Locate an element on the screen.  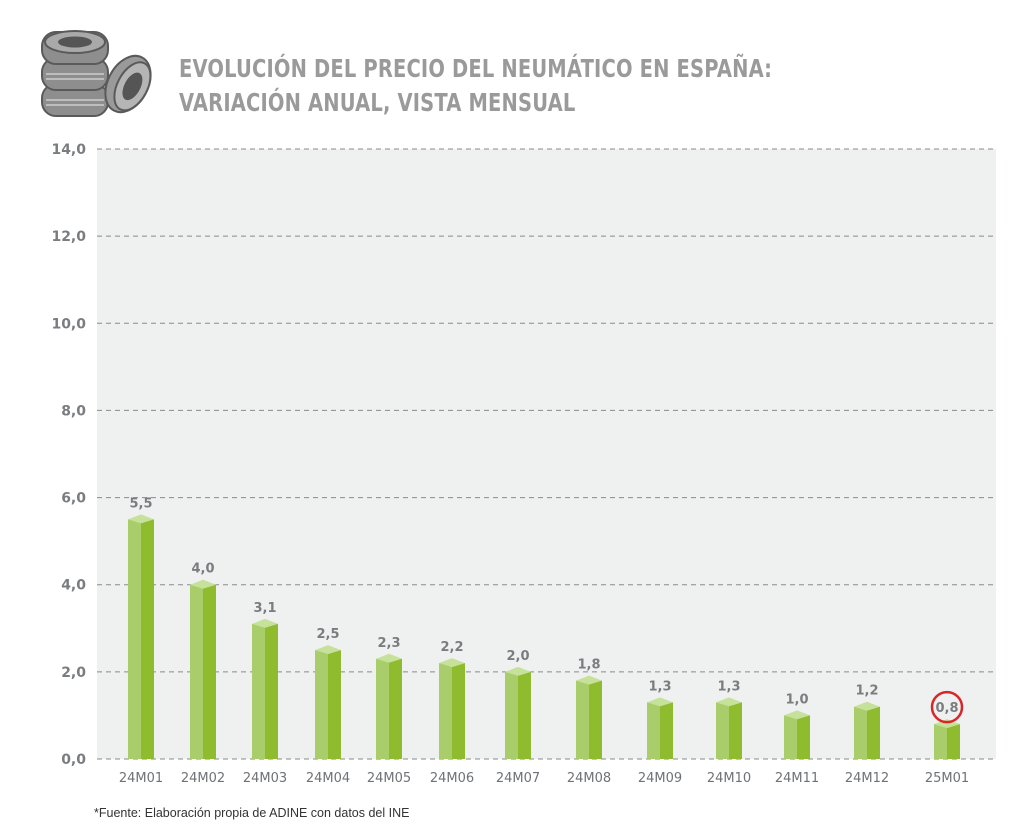
bar-24M06: 2,2 is located at coordinates (452, 699).